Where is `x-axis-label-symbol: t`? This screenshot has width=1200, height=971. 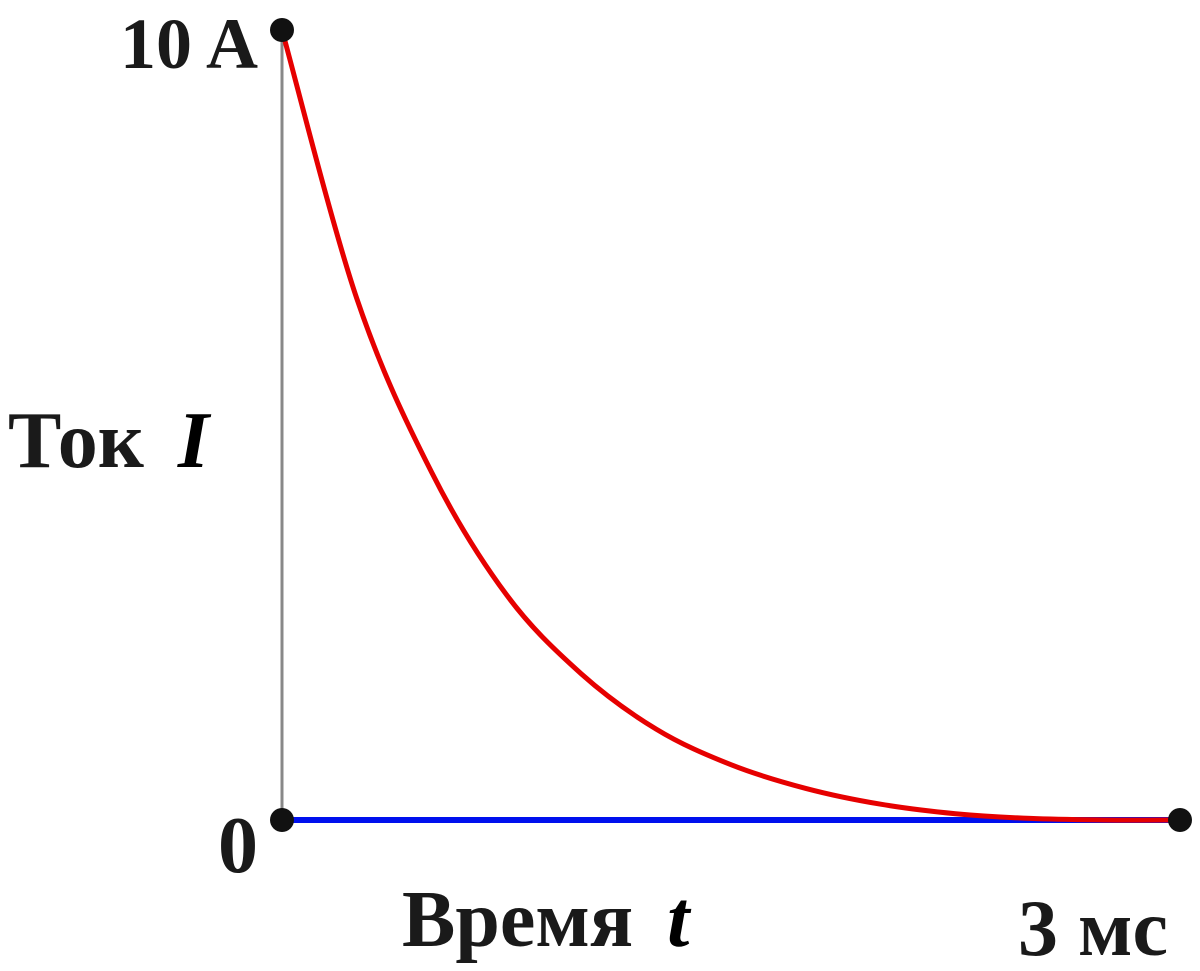 x-axis-label-symbol: t is located at coordinates (679, 920).